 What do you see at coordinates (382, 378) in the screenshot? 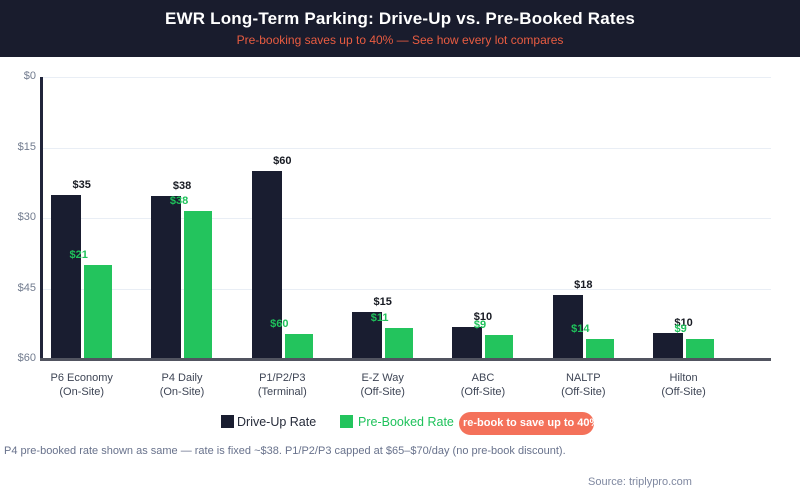
I see `x-label-name: E-Z Way` at bounding box center [382, 378].